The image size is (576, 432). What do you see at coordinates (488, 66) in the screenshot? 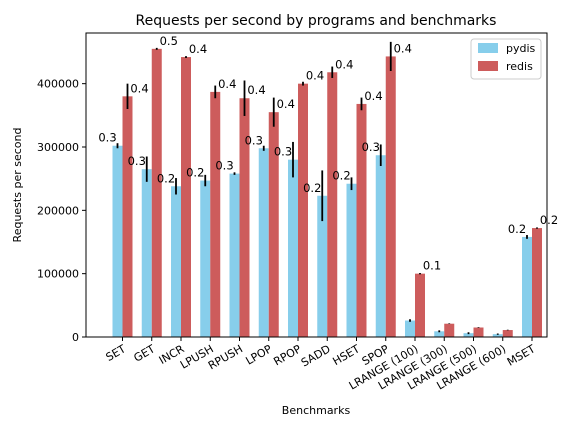
I see `legend-swatch-redis` at bounding box center [488, 66].